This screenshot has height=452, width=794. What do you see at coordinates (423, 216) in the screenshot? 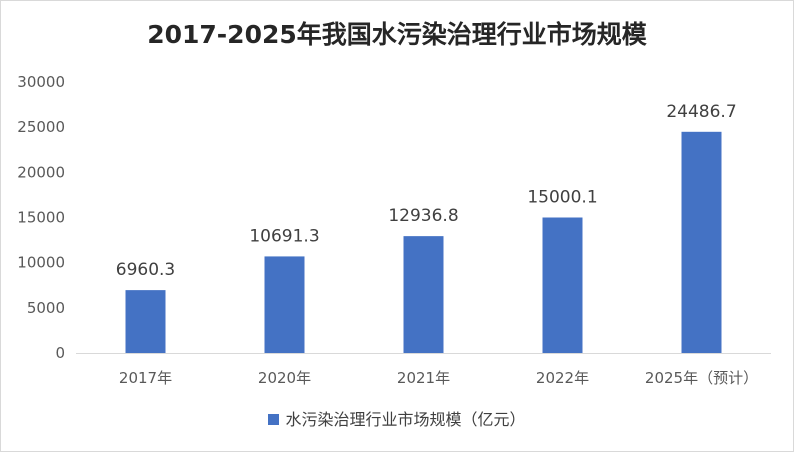
I see `data-label: 12936.8` at bounding box center [423, 216].